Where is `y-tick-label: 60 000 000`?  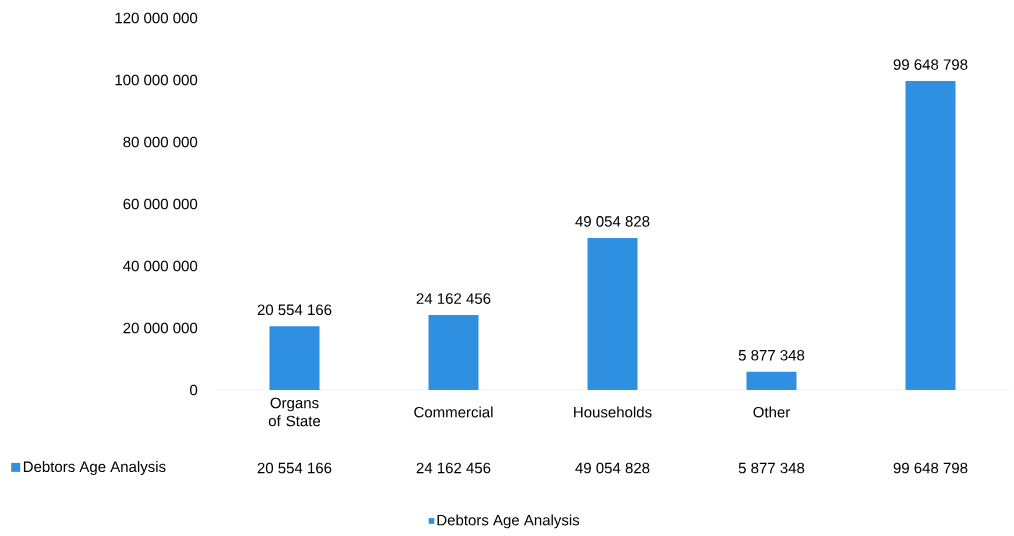 y-tick-label: 60 000 000 is located at coordinates (160, 204).